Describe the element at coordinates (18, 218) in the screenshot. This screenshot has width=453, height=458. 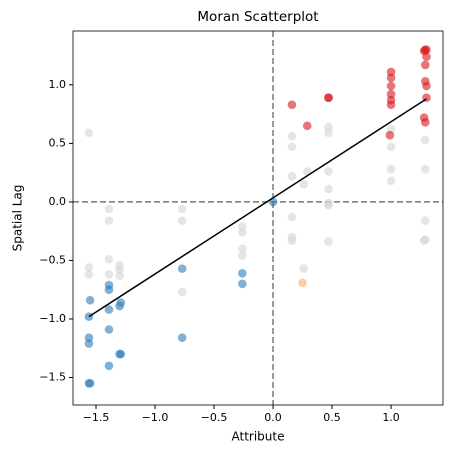
I see `y-axis-label: Spatial Lag` at that location.